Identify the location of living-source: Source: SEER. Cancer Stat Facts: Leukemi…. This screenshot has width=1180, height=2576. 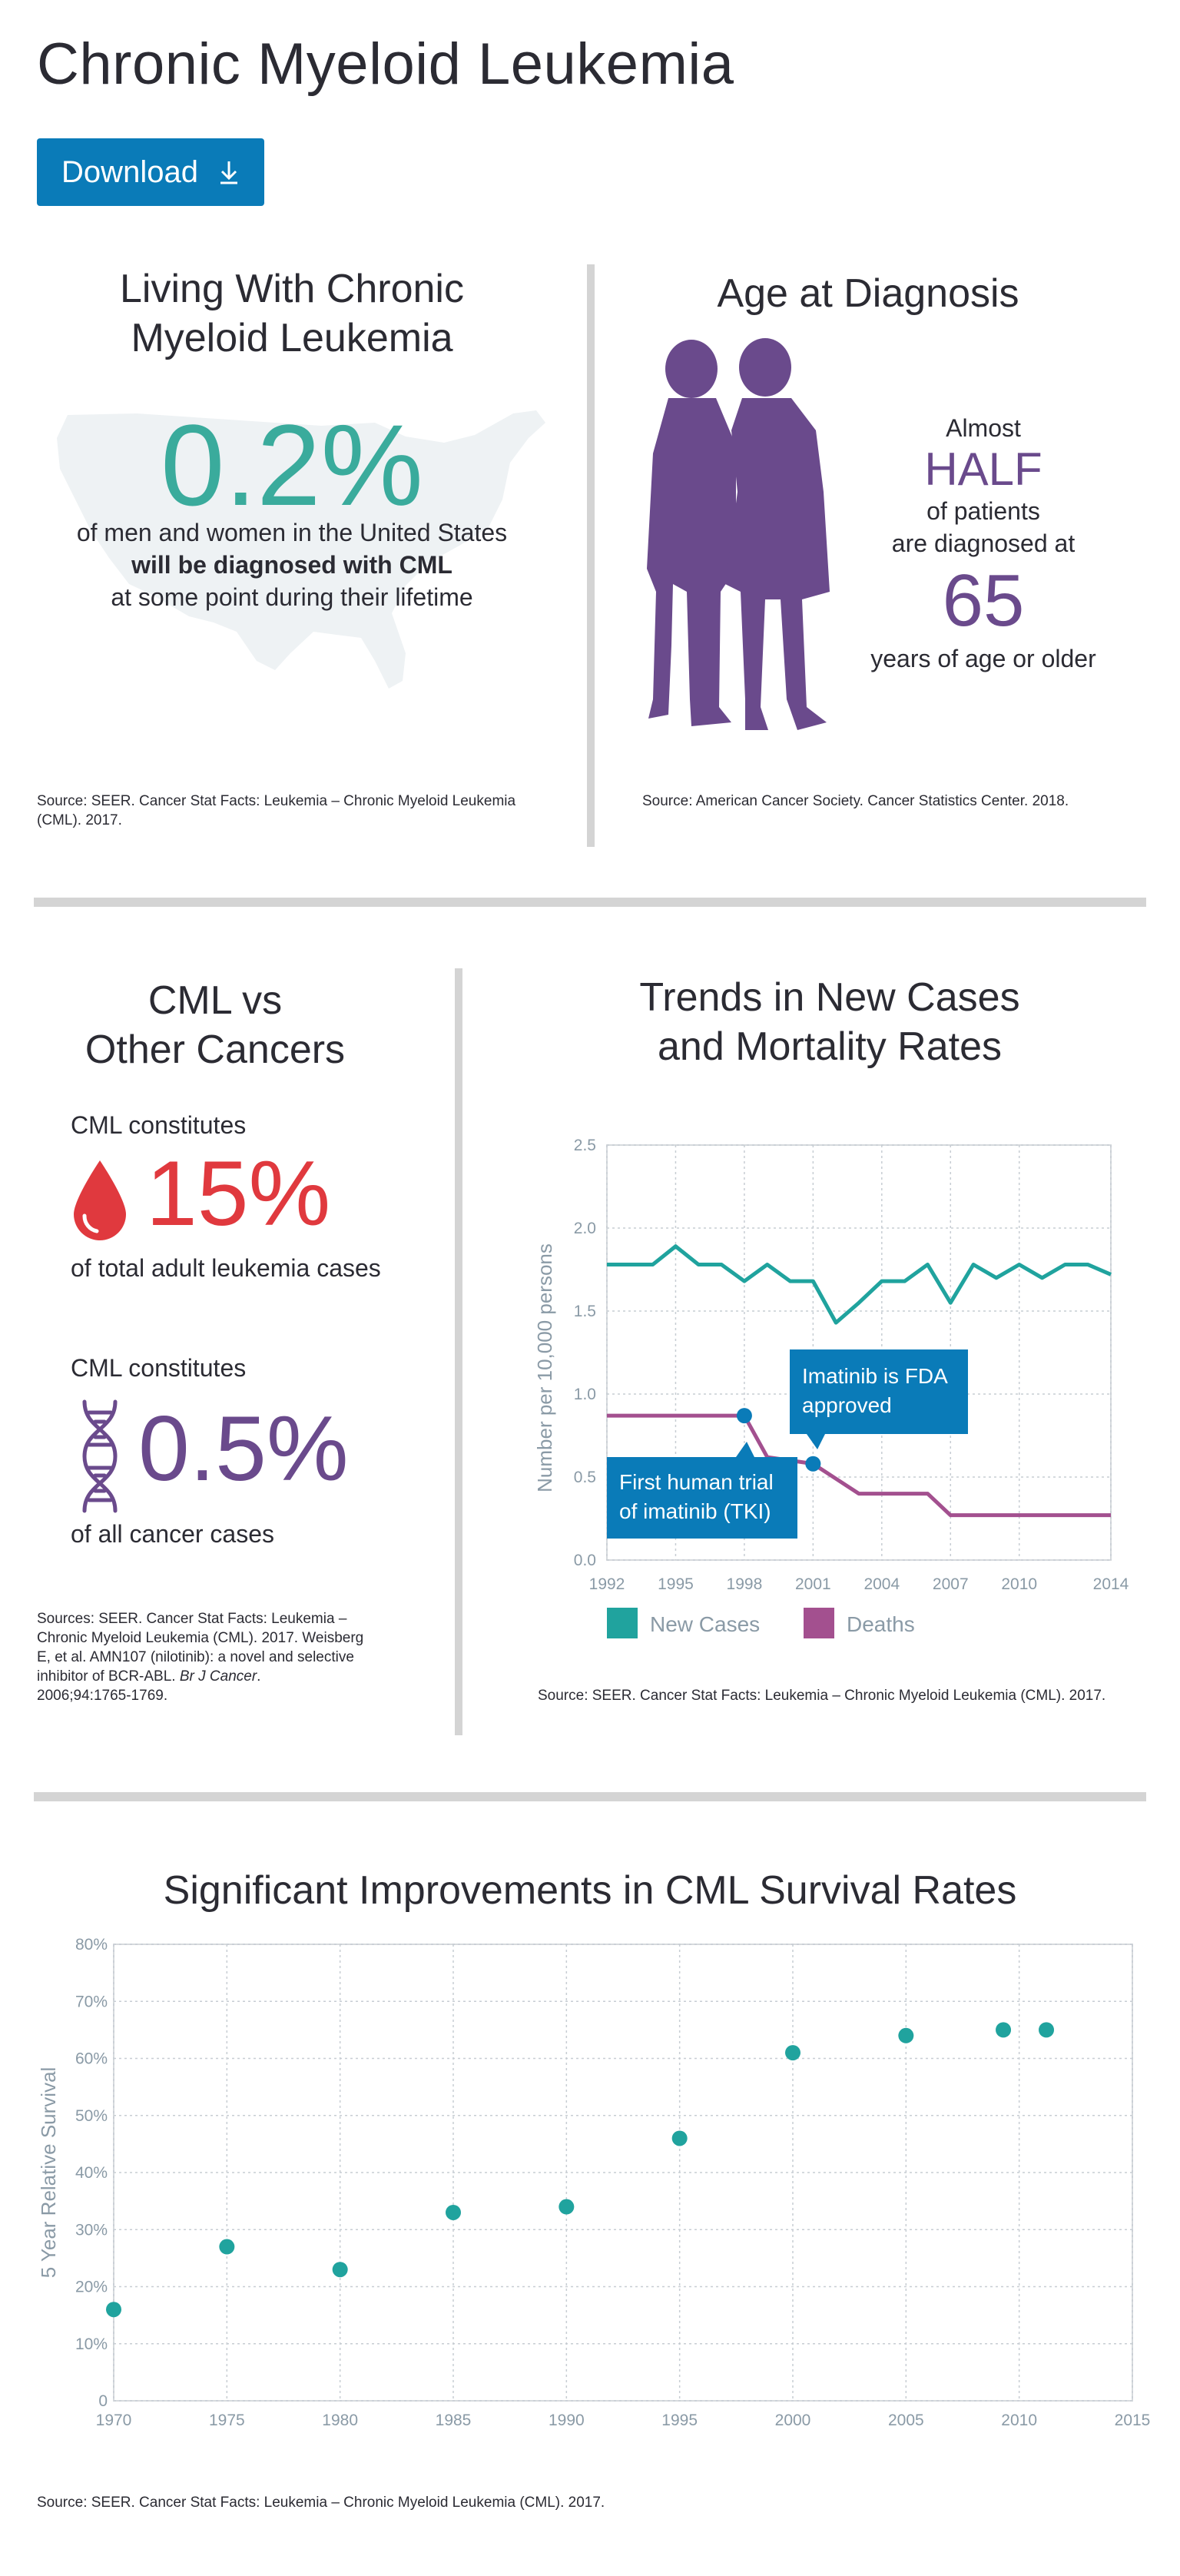
(276, 811).